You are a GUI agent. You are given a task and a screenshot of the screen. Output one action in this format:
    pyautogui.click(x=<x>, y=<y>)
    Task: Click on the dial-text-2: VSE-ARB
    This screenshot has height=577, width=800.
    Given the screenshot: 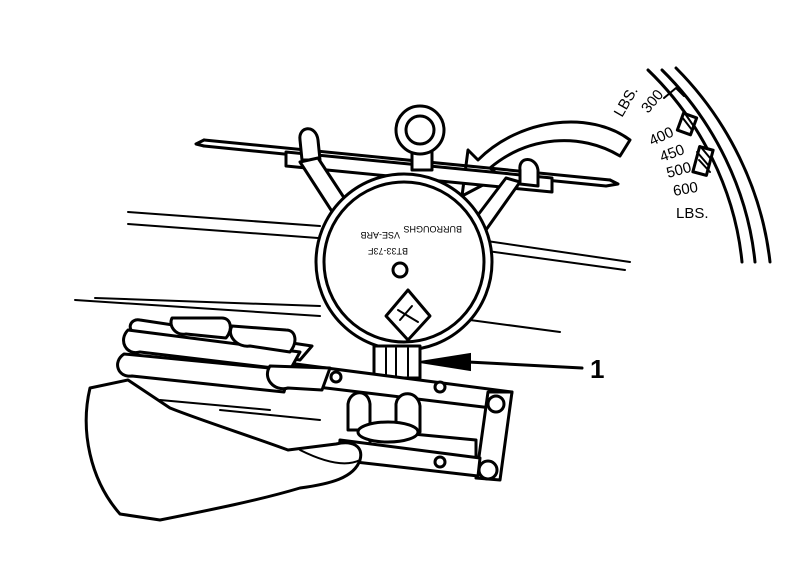 What is the action you would take?
    pyautogui.click(x=380, y=235)
    